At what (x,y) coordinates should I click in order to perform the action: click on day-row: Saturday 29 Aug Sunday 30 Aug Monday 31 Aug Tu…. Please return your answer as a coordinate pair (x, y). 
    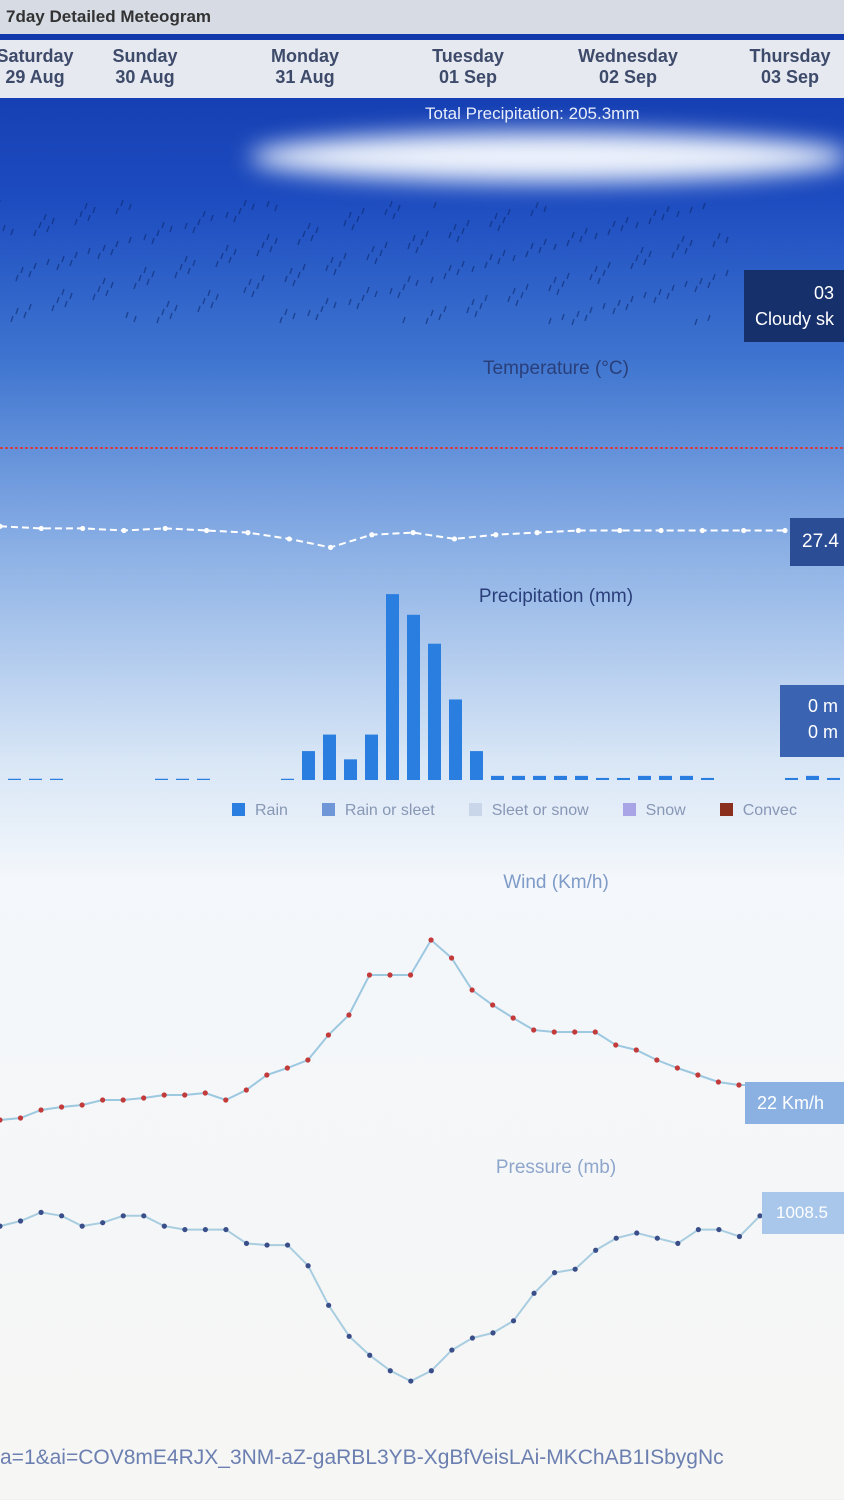
    Looking at the image, I should click on (422, 69).